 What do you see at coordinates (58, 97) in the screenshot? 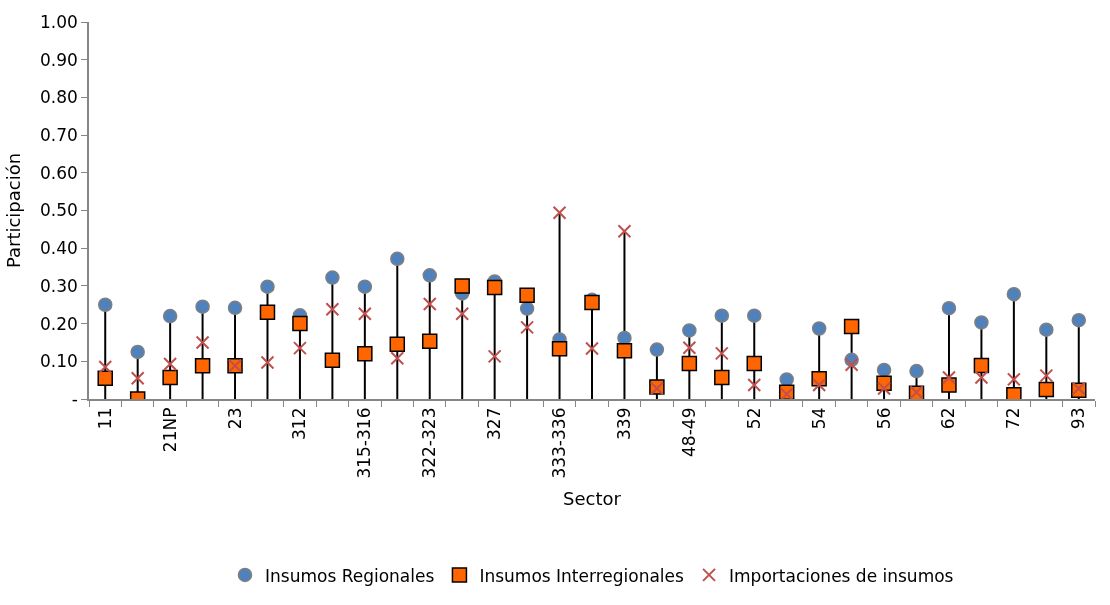
I see `y-tick-label: 0.80` at bounding box center [58, 97].